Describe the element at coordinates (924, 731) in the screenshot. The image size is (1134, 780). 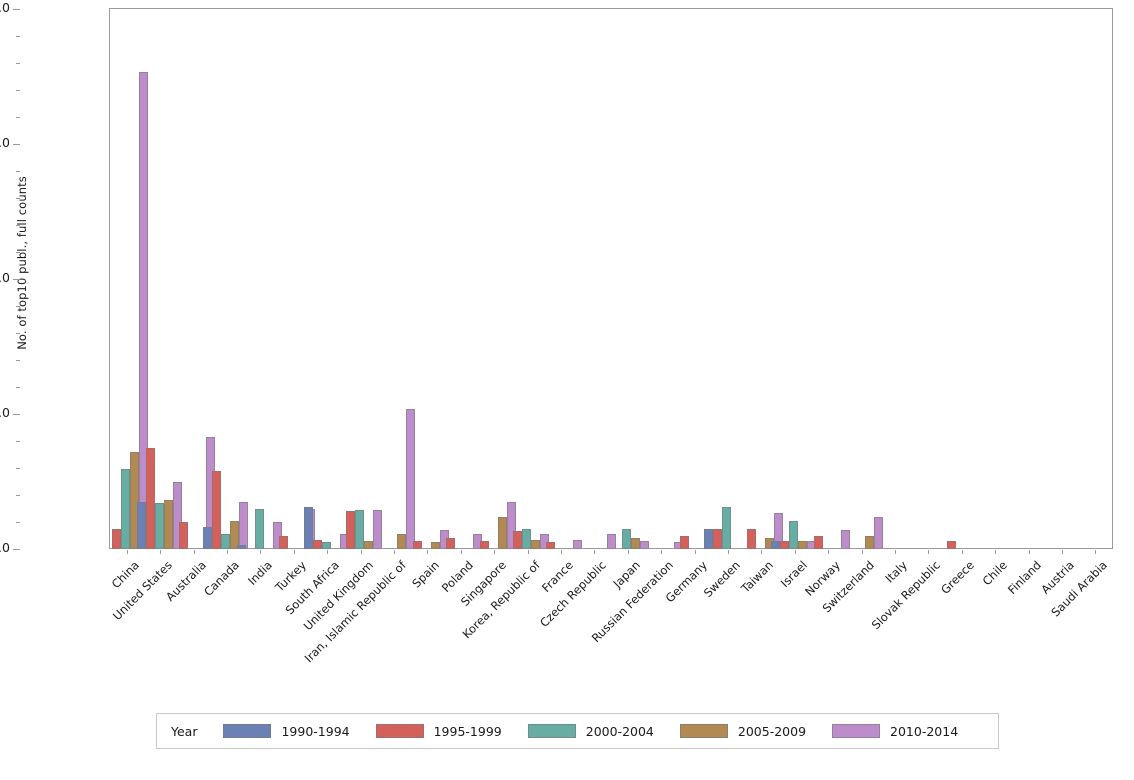
I see `legend-item-label: 2010-2014` at that location.